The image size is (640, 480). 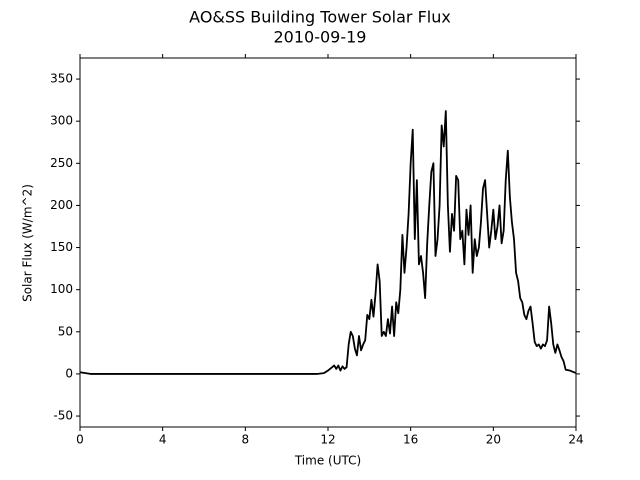 I want to click on x-tick-label: 8, so click(x=246, y=440).